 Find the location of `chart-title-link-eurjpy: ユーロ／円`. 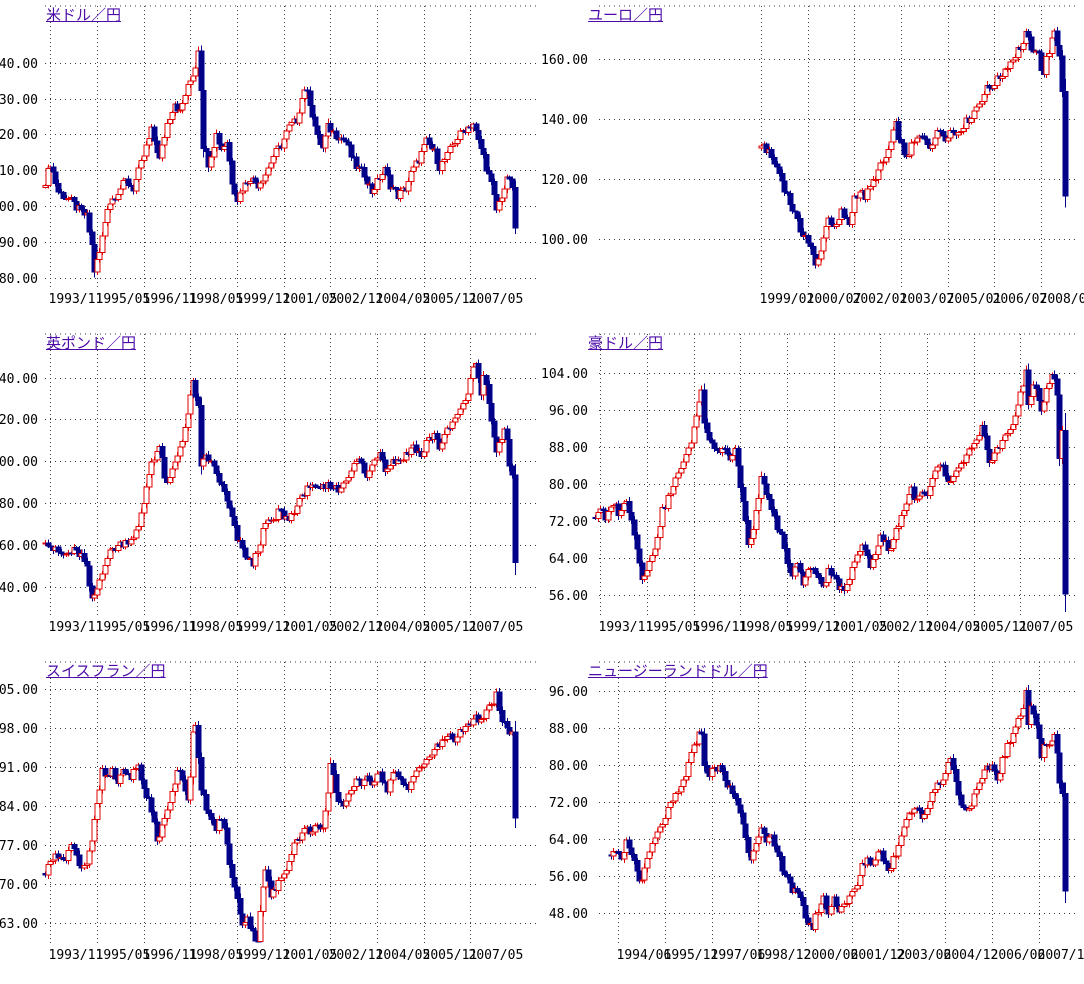

chart-title-link-eurjpy: ユーロ／円 is located at coordinates (626, 15).